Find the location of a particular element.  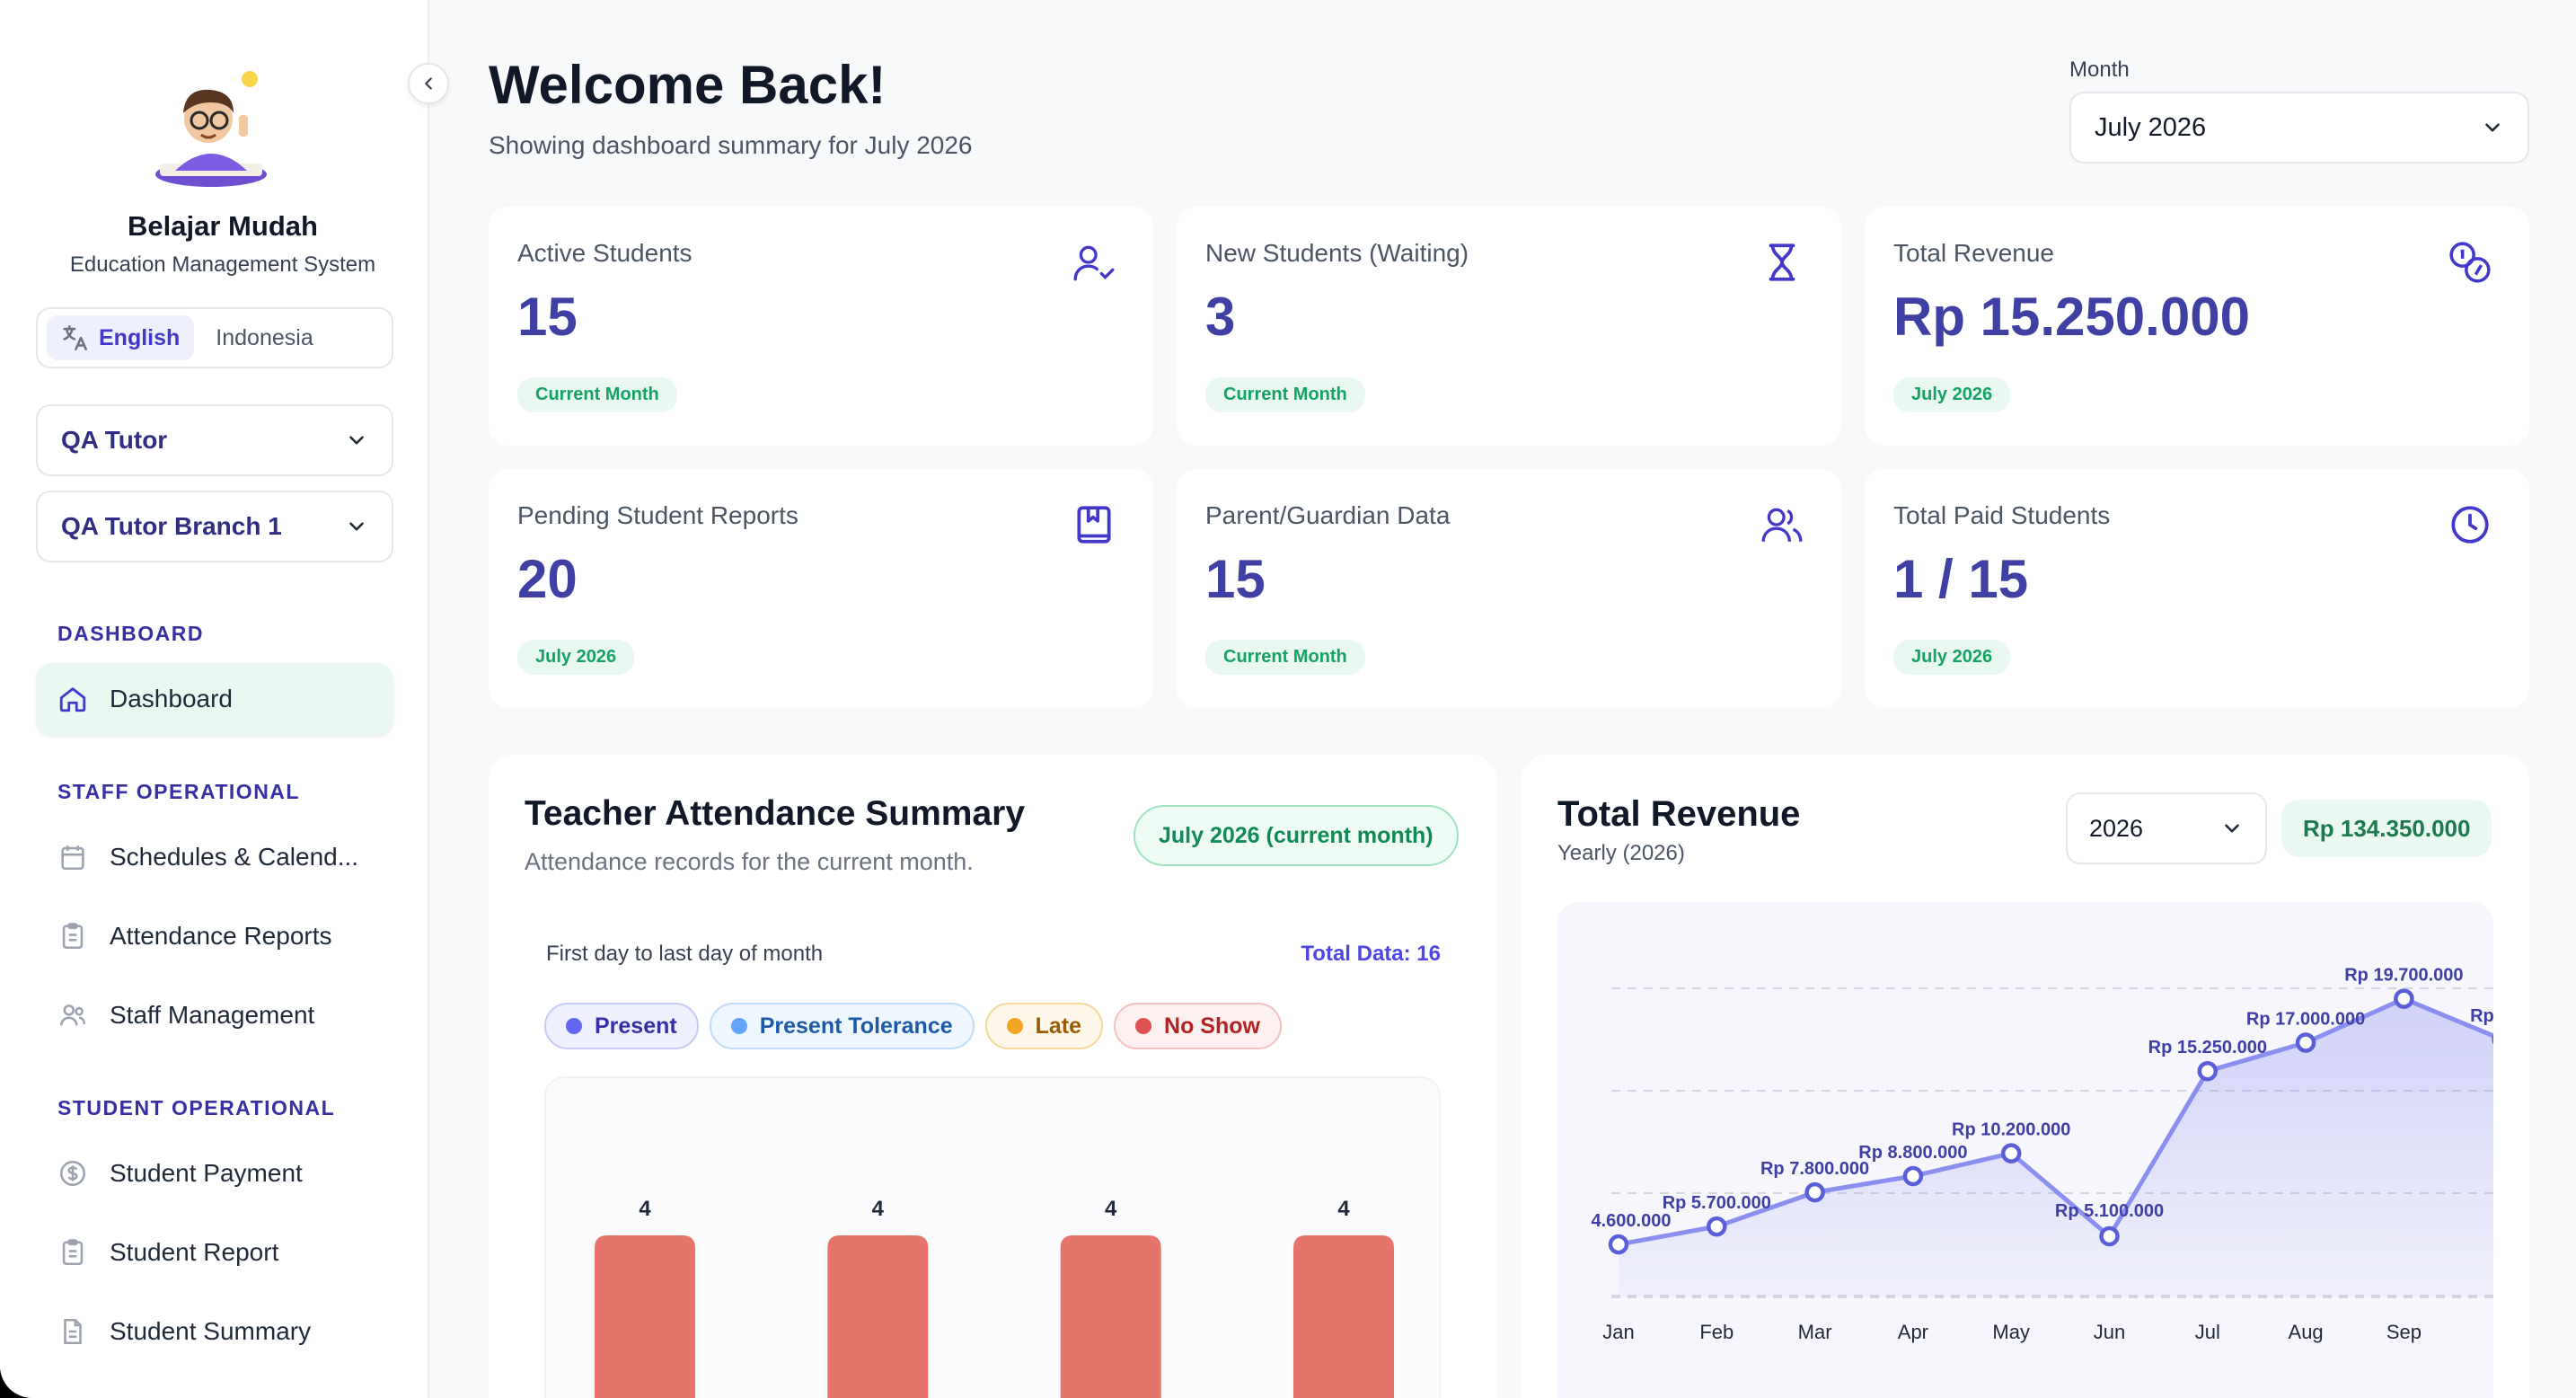

revenue-point-label: Rp 17.000.000 is located at coordinates (2305, 1020).